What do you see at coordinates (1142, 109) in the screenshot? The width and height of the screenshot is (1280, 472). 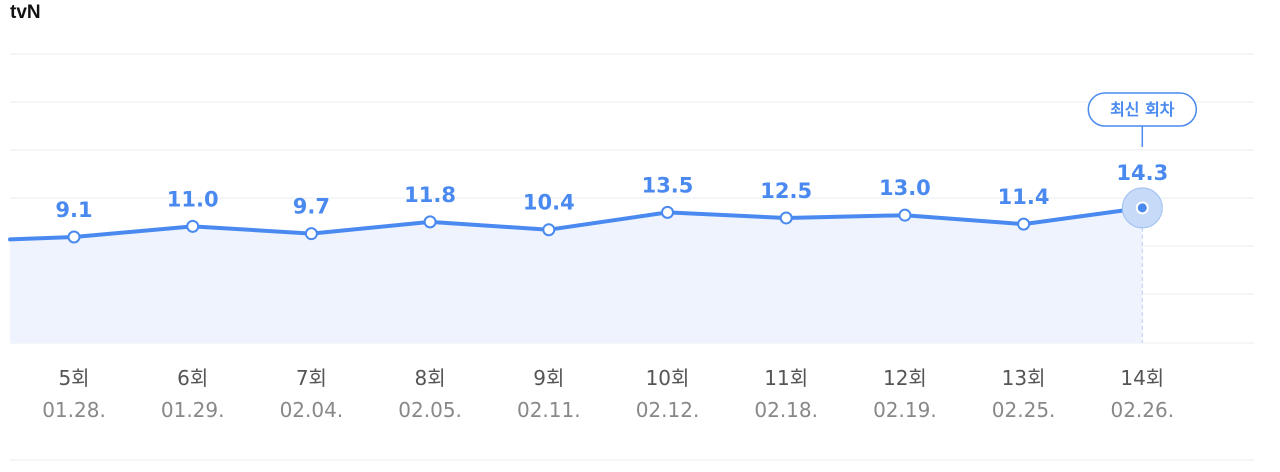 I see `latest-badge-text: 최신 회차` at bounding box center [1142, 109].